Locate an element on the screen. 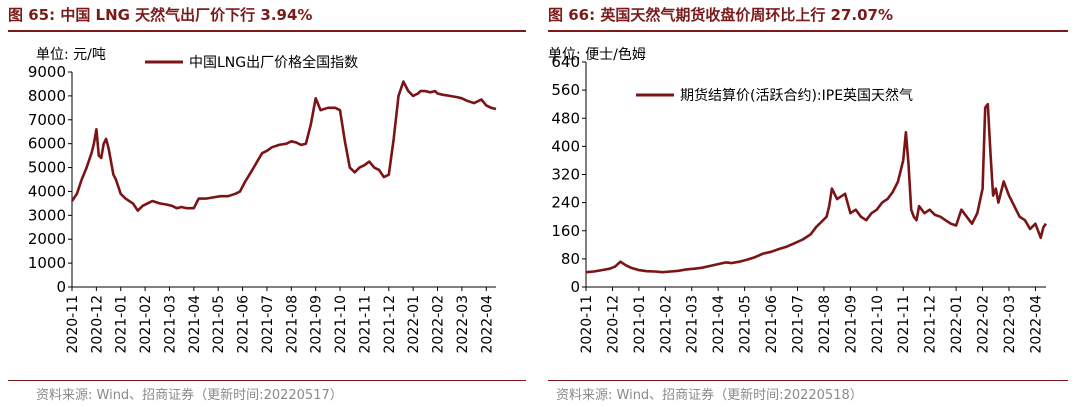 The width and height of the screenshot is (1075, 407). right-source-rule is located at coordinates (808, 380).